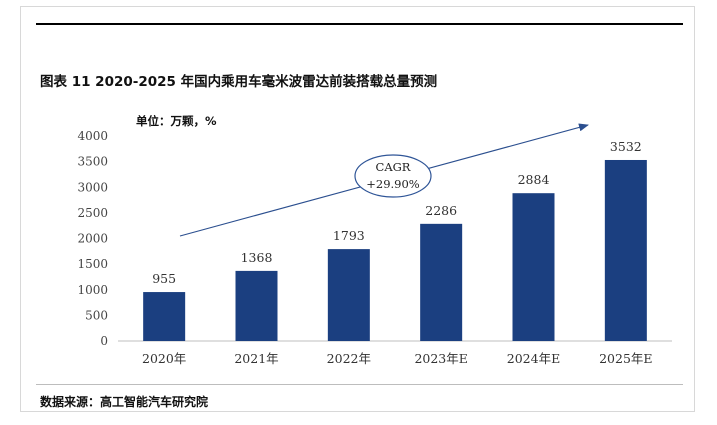  I want to click on y-tick-label: 2000, so click(92, 239).